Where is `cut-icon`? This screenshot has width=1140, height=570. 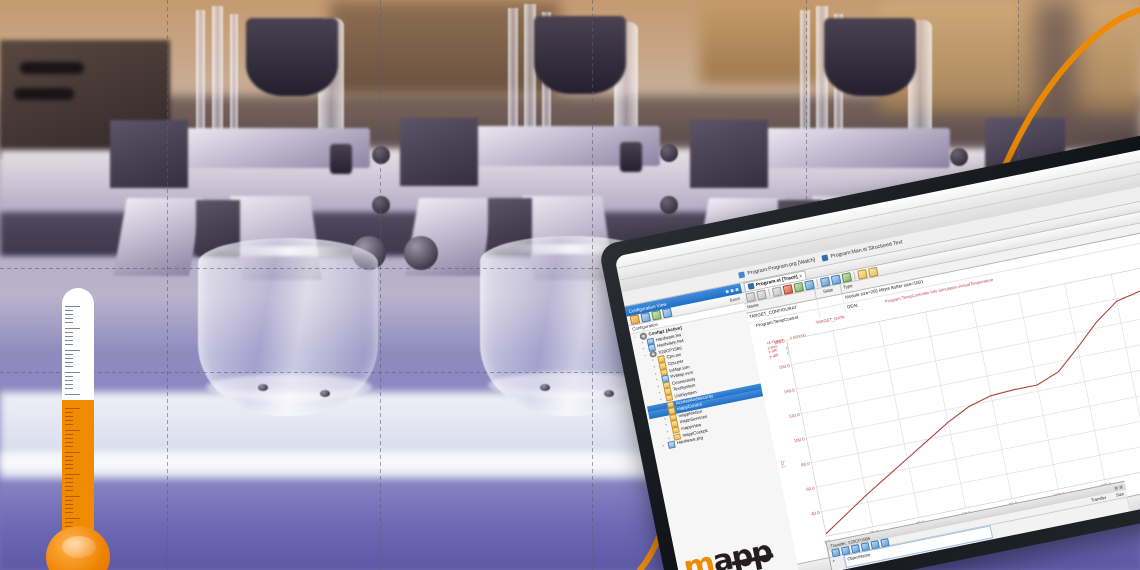 cut-icon is located at coordinates (777, 291).